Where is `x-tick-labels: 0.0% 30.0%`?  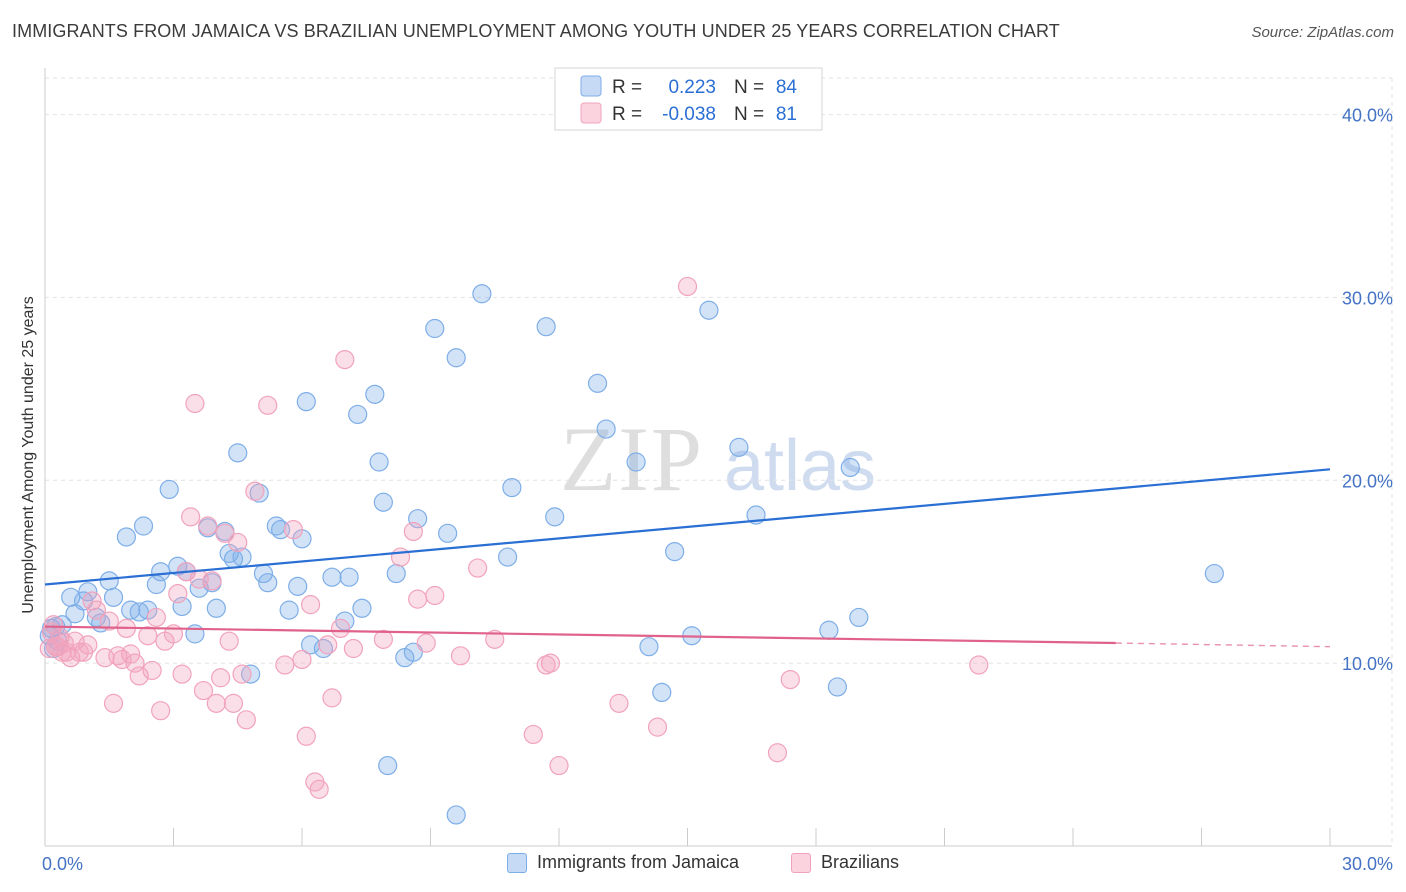
x-tick-labels: 0.0% 30.0% is located at coordinates (717, 864).